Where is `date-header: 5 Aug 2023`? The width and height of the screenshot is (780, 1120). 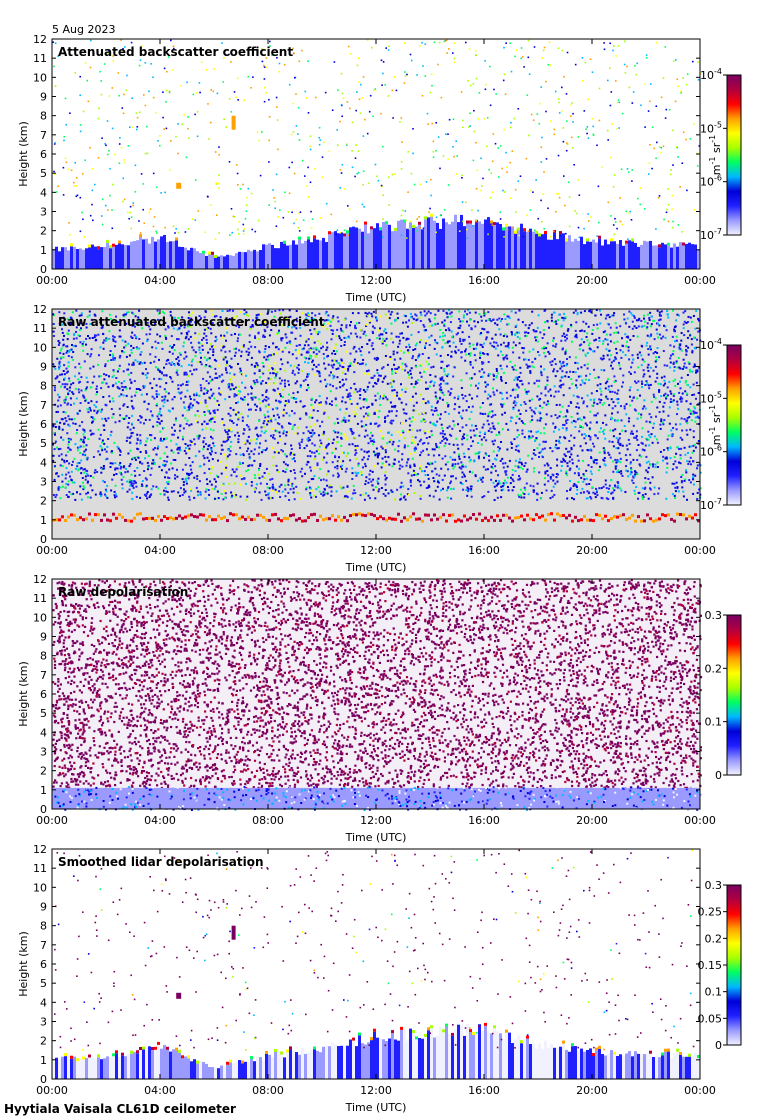
date-header: 5 Aug 2023 is located at coordinates (83, 29).